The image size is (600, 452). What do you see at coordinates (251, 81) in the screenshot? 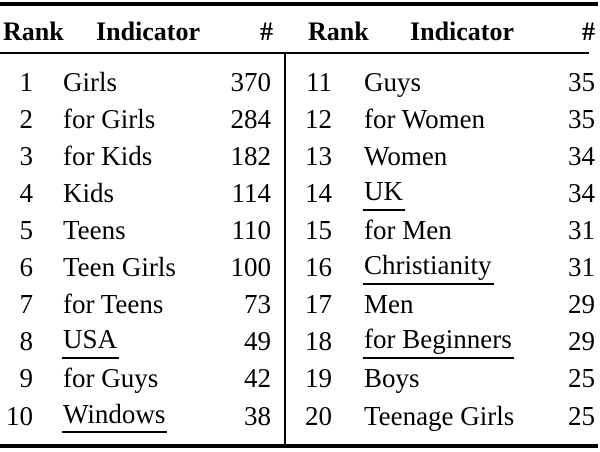
I see `count-cell: 370` at bounding box center [251, 81].